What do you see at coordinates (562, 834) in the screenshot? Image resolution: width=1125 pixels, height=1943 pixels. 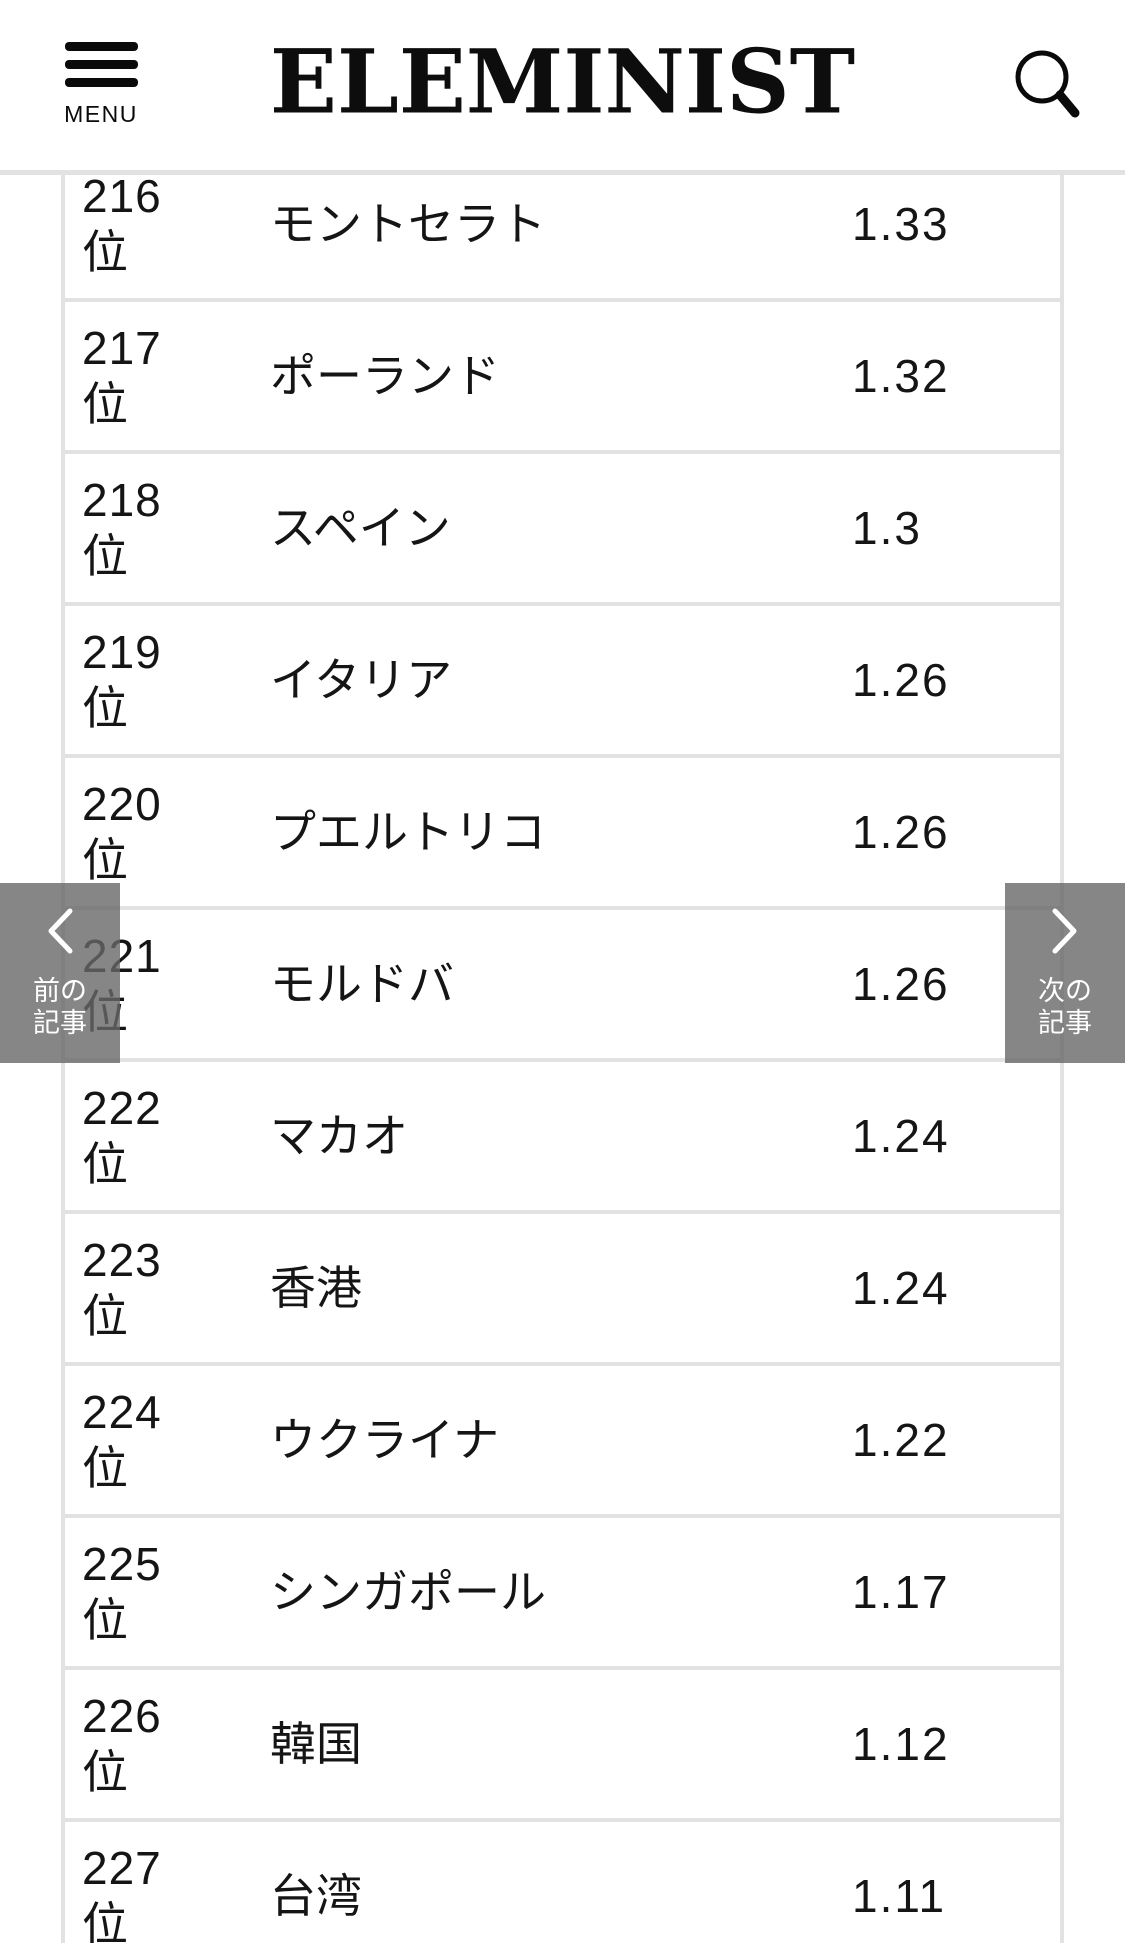 I see `table-row: 220 位 プエルトリコ 1.26` at bounding box center [562, 834].